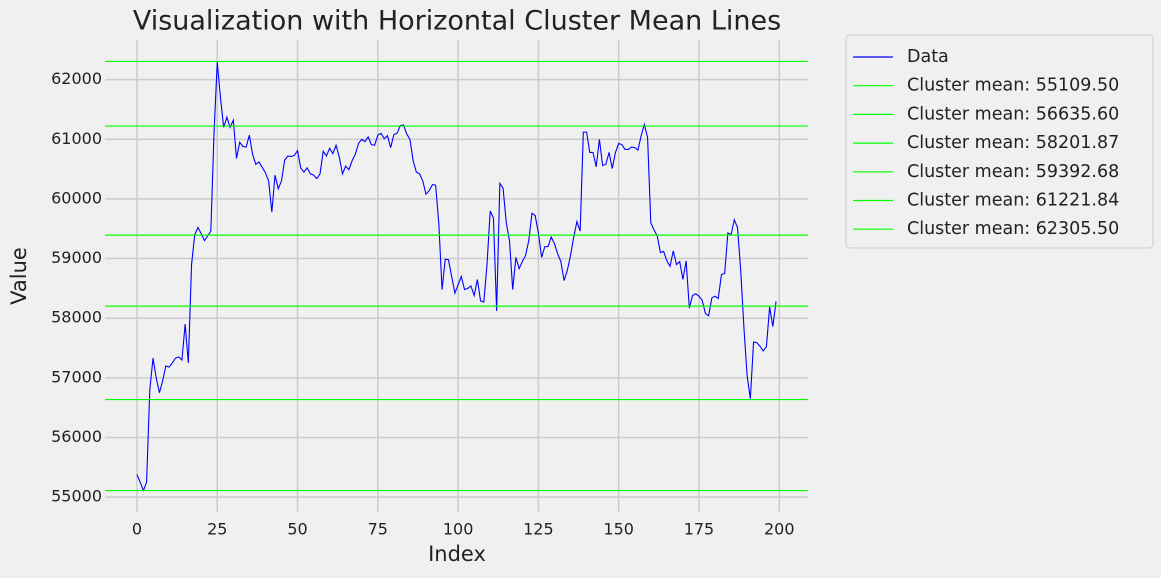 Image resolution: width=1161 pixels, height=578 pixels. Describe the element at coordinates (1013, 201) in the screenshot. I see `legend-label: Cluster mean: 61221.84` at that location.